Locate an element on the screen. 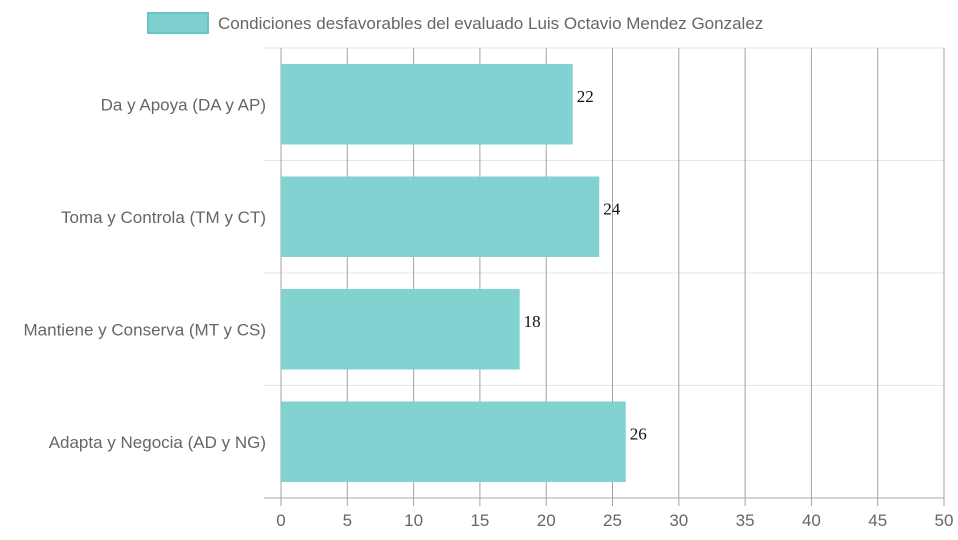 This screenshot has width=958, height=540. bar-data-label: 26 is located at coordinates (638, 434).